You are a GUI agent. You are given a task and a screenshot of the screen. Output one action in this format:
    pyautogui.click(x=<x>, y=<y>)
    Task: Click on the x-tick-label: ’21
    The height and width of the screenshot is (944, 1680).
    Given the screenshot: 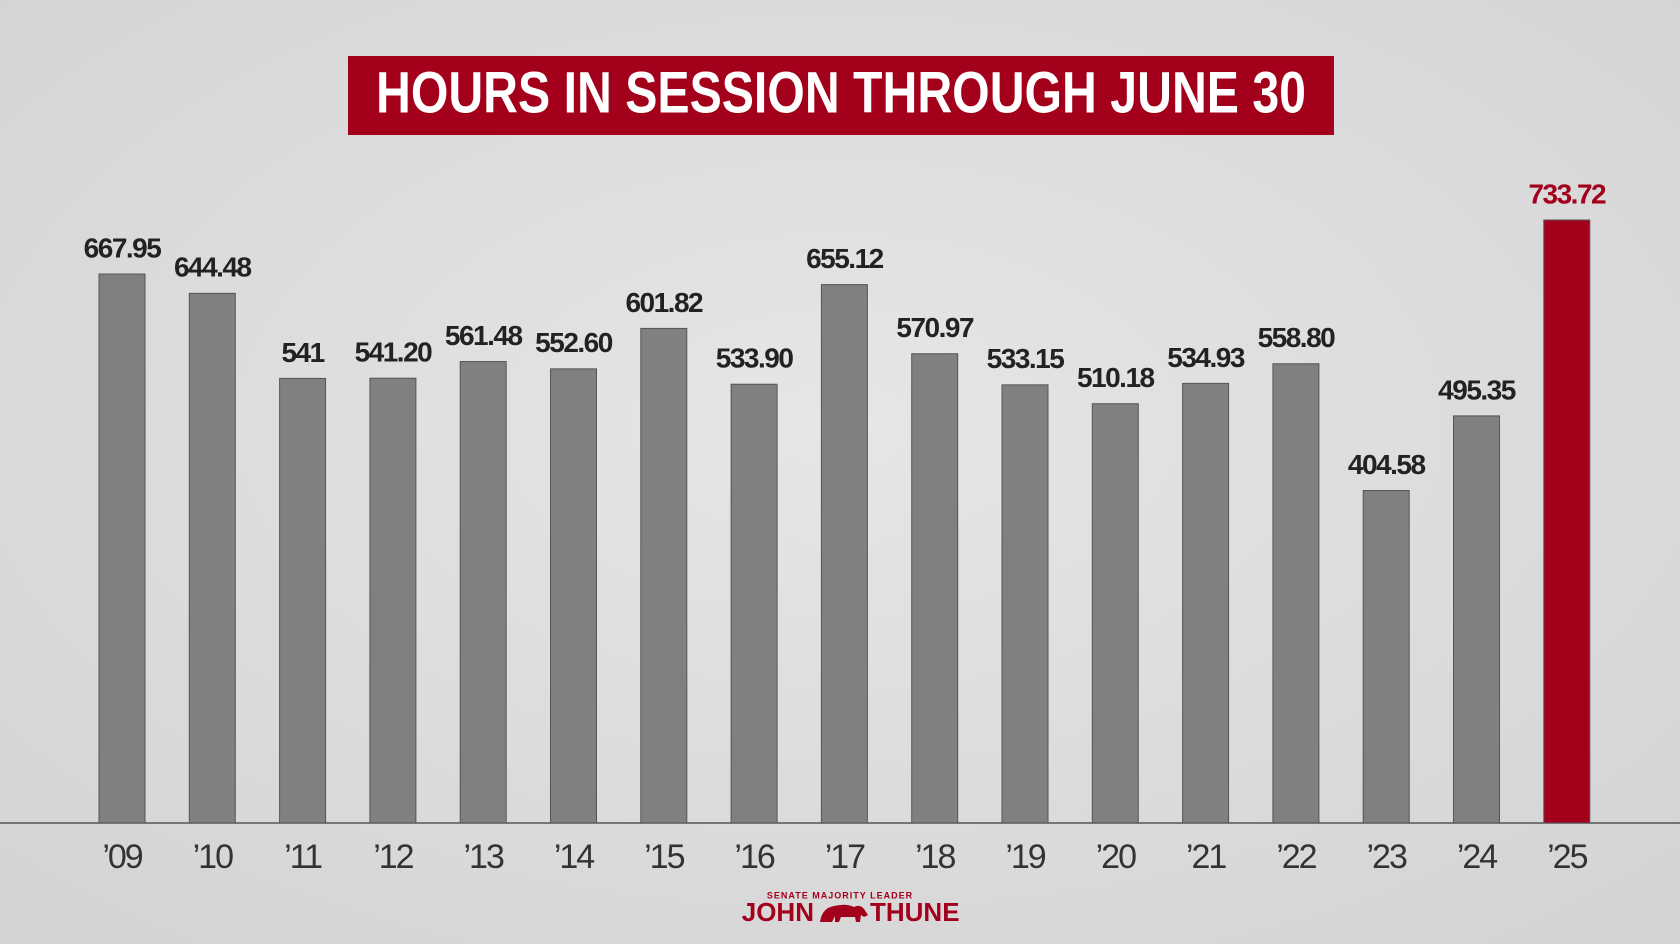 What is the action you would take?
    pyautogui.click(x=1206, y=857)
    